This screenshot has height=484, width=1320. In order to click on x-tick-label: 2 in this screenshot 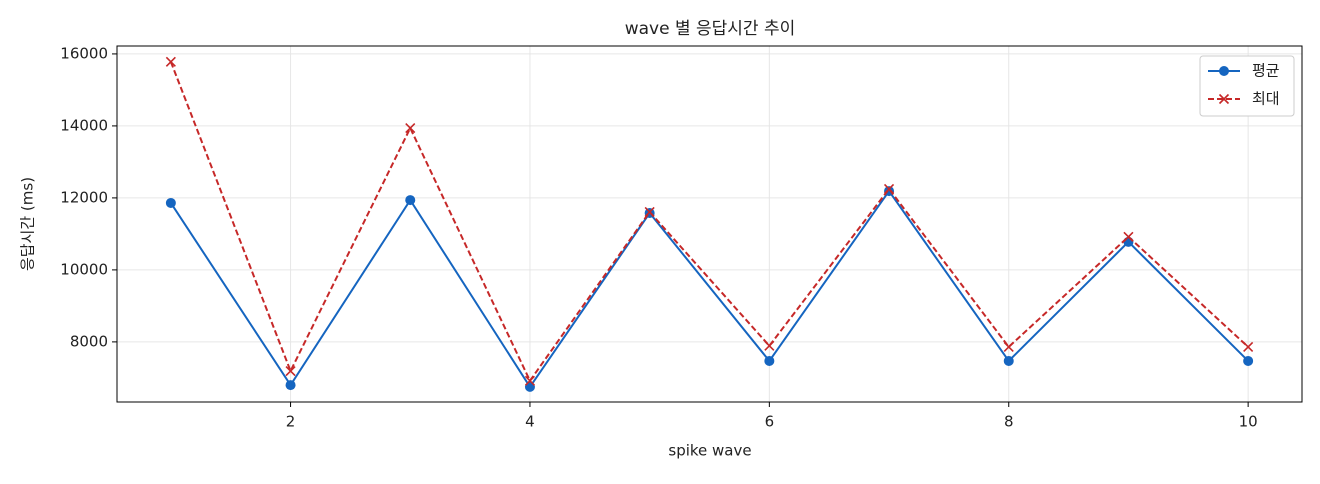, I will do `click(291, 422)`.